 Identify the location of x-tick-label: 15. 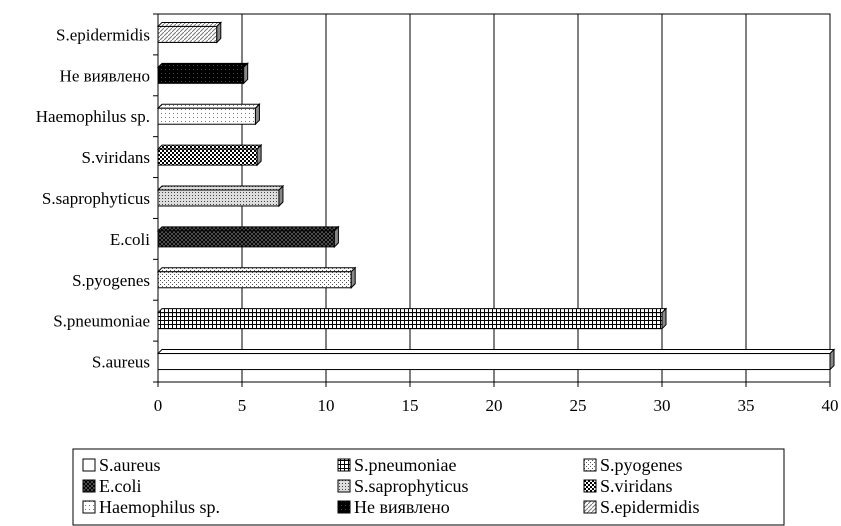
(410, 405).